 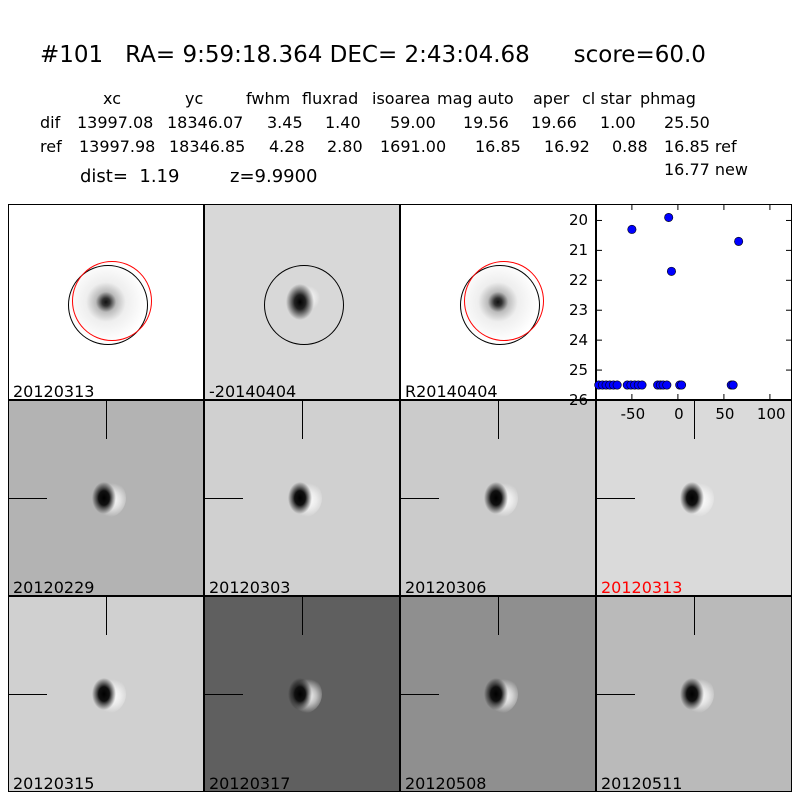 I want to click on image-stamp: -20140404, so click(x=302, y=302).